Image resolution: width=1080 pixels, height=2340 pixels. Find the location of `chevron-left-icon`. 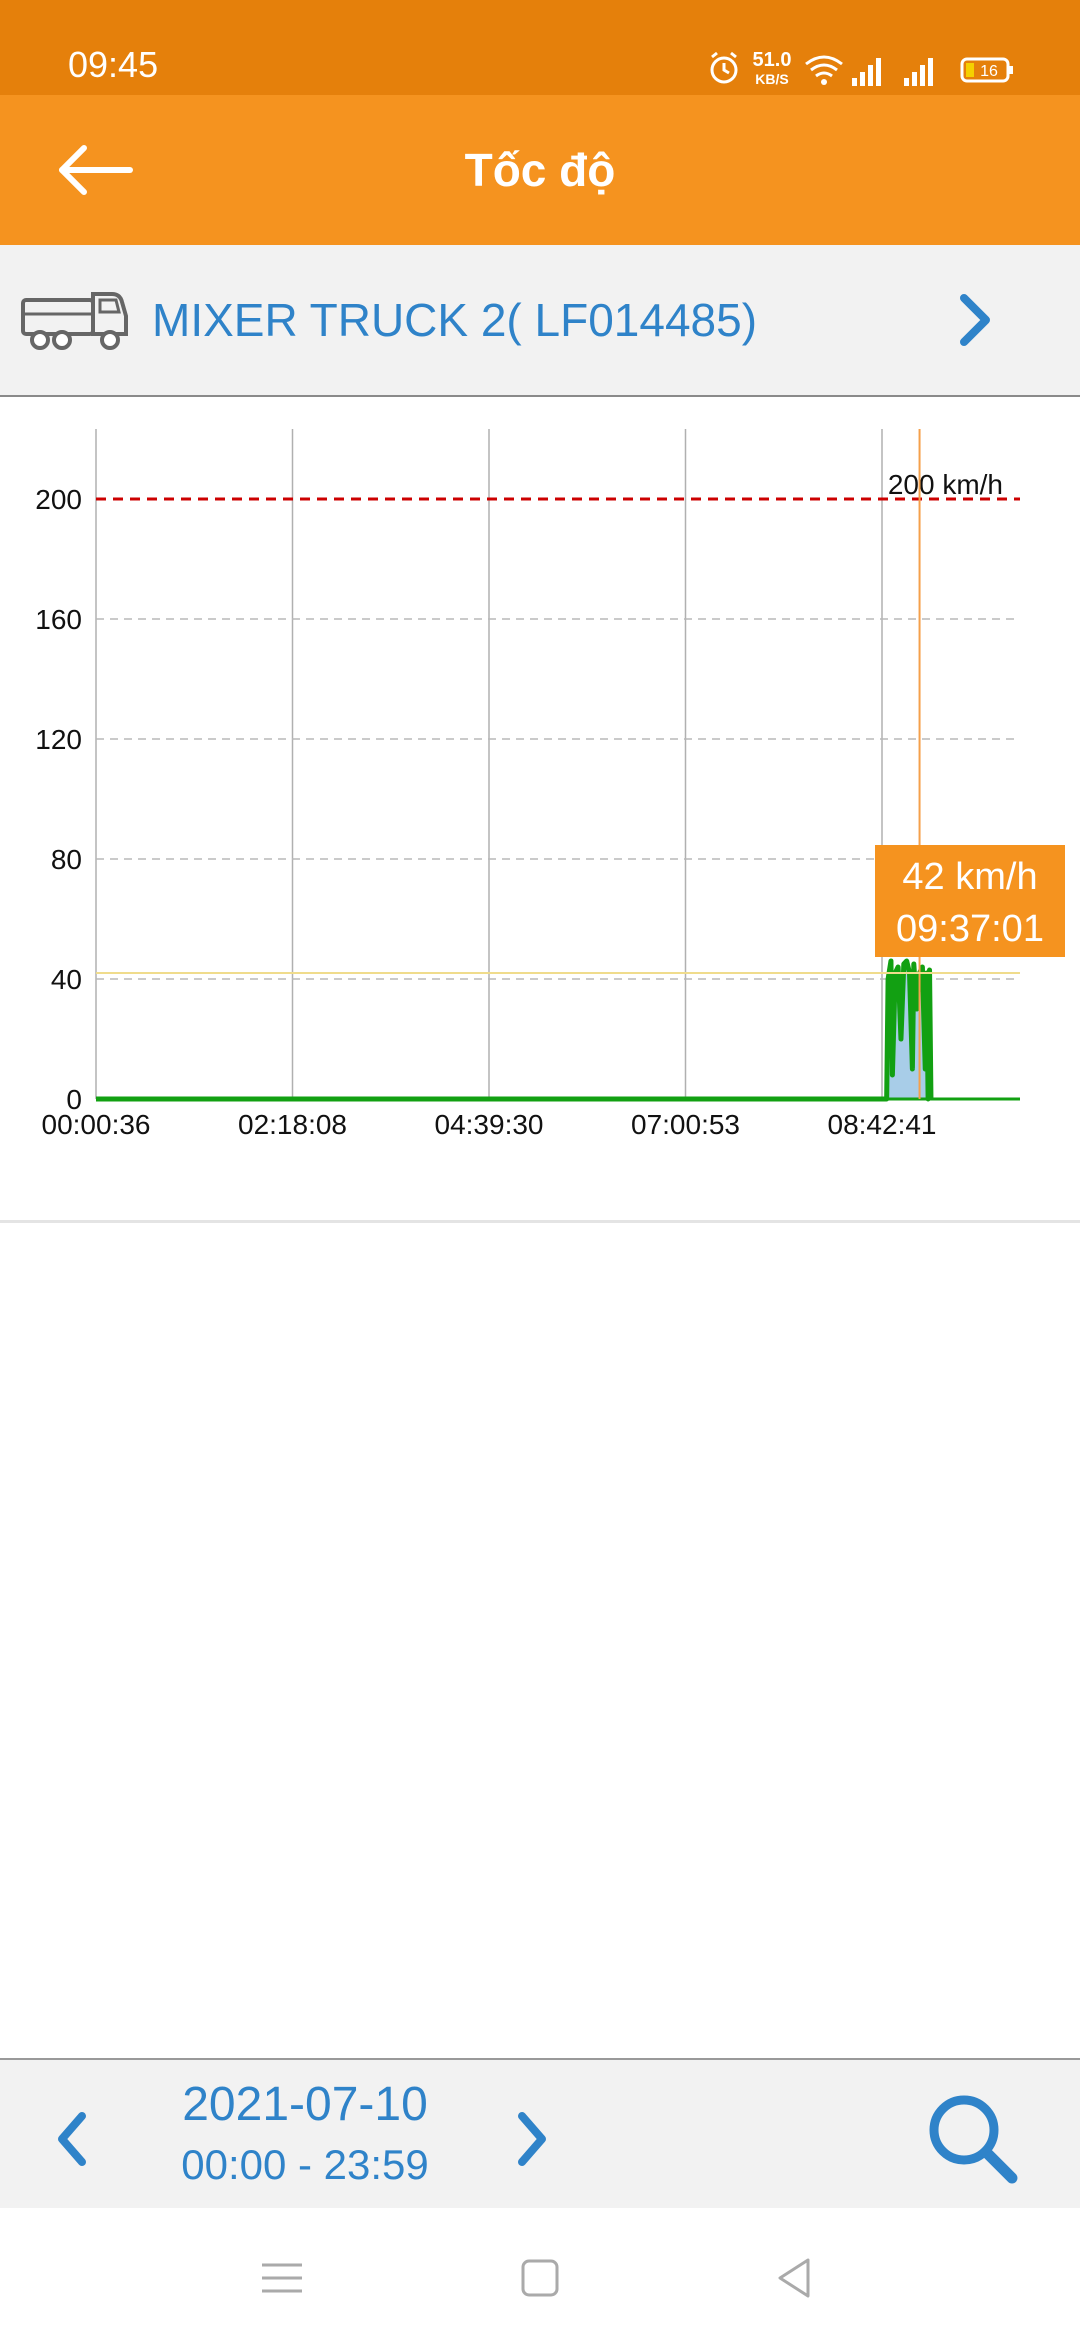

chevron-left-icon is located at coordinates (72, 2139).